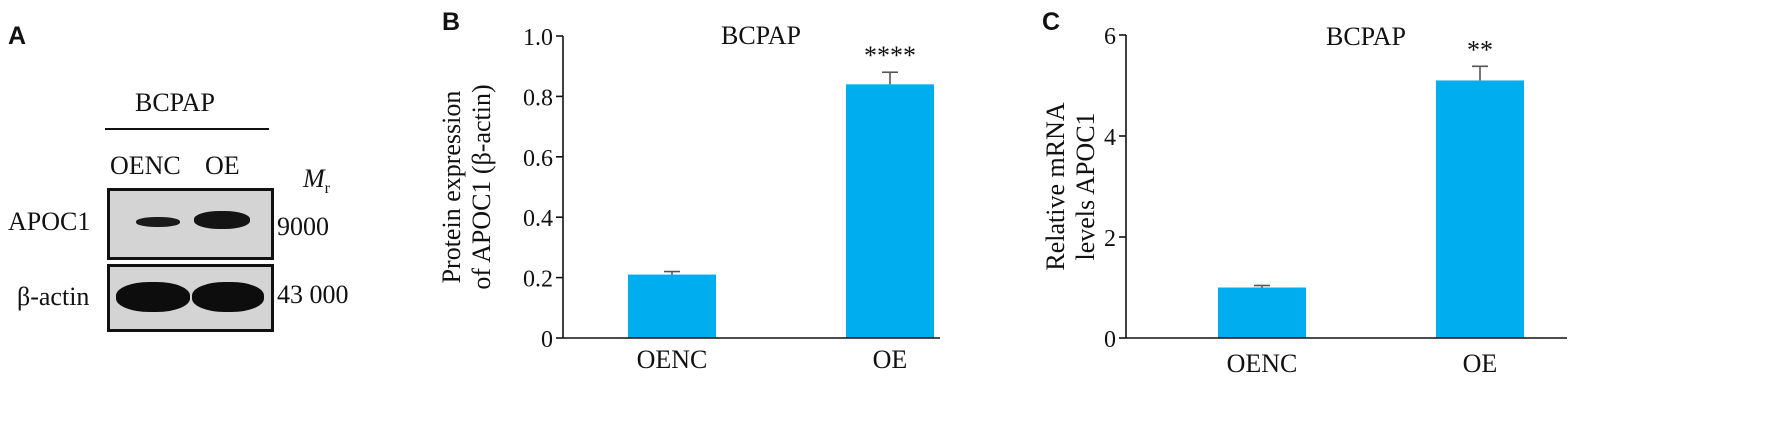 This screenshot has height=427, width=1767. I want to click on y-tick-label: 1.0, so click(538, 38).